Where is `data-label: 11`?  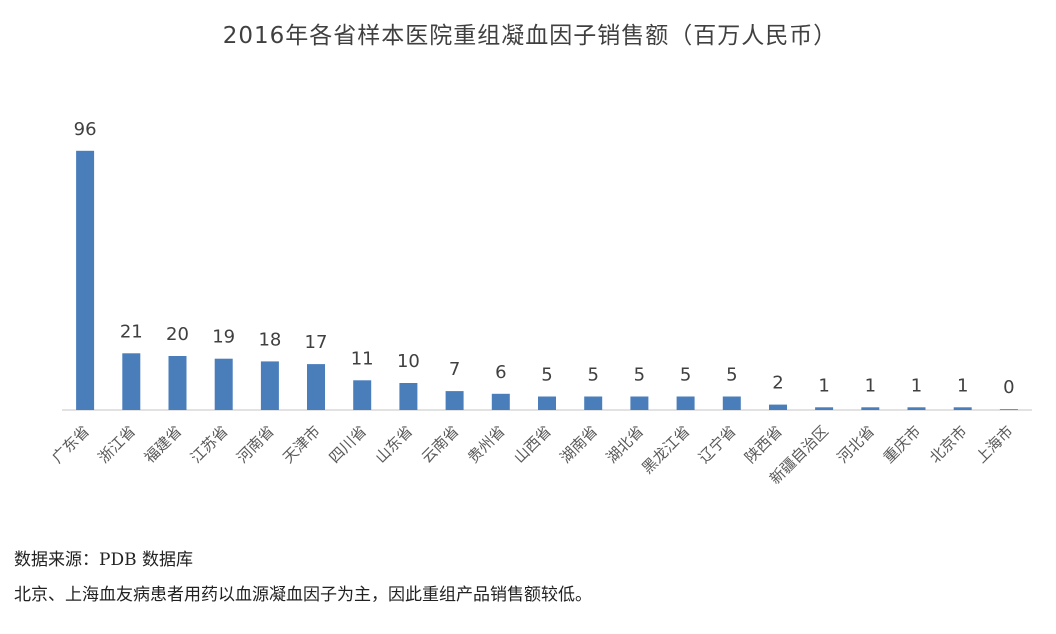 data-label: 11 is located at coordinates (362, 358).